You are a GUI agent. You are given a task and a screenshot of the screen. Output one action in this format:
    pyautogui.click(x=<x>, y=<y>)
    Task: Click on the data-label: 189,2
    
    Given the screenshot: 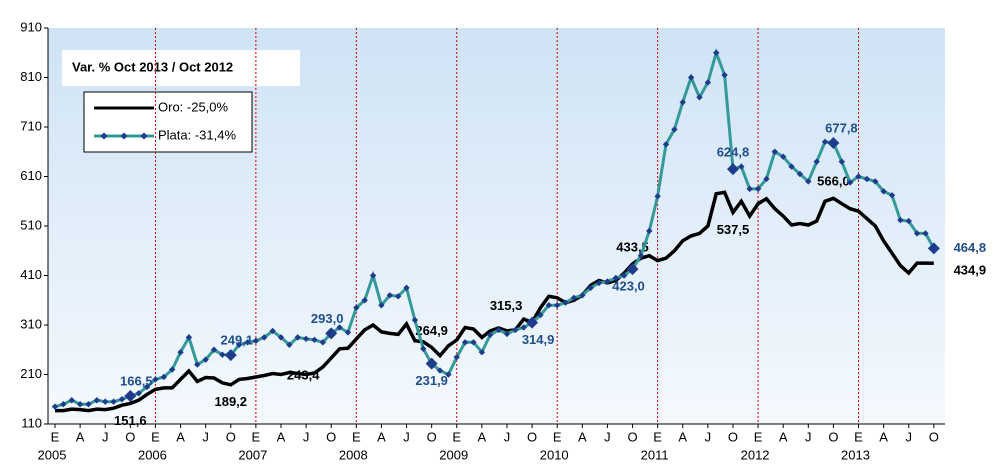 What is the action you would take?
    pyautogui.click(x=230, y=401)
    